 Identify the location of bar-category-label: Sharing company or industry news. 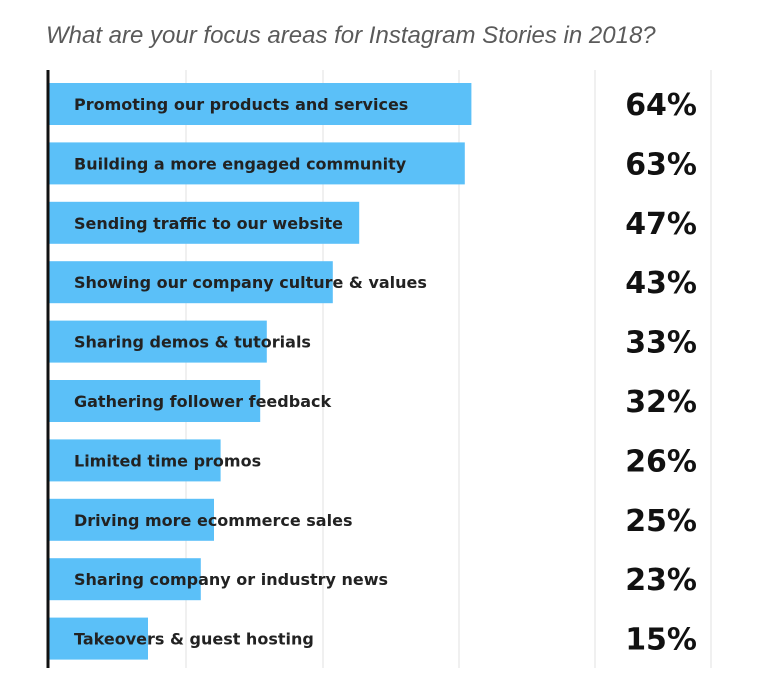
(231, 579).